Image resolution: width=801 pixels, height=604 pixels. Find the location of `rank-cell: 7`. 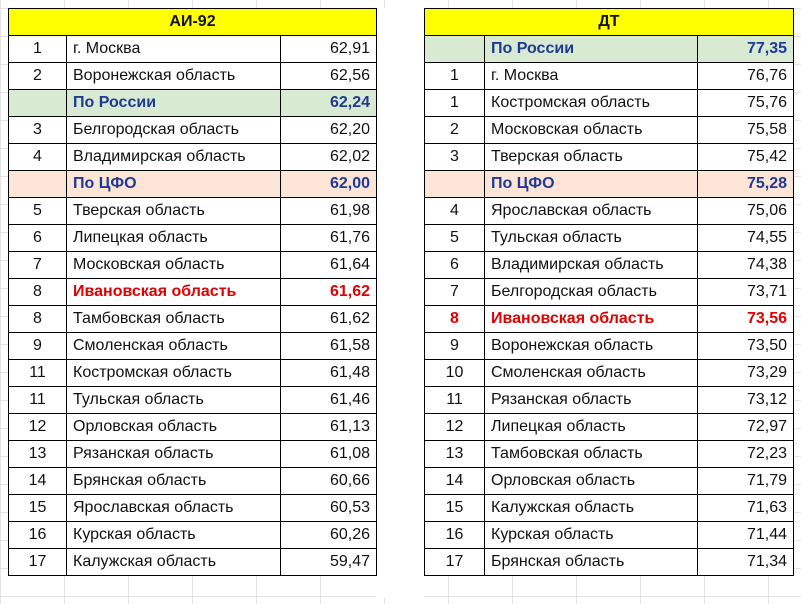

rank-cell: 7 is located at coordinates (37, 265).